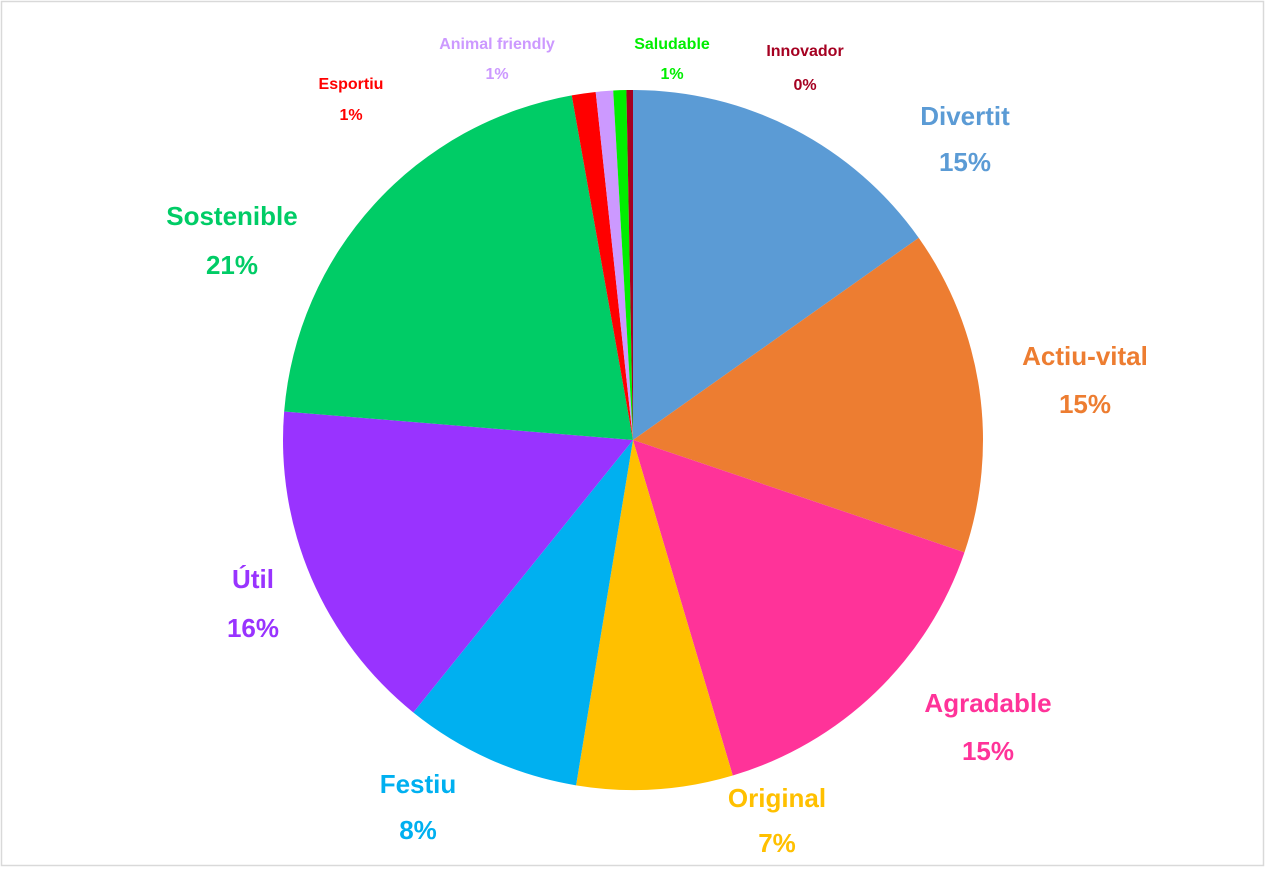  What do you see at coordinates (232, 265) in the screenshot?
I see `slice-value-label: 21%` at bounding box center [232, 265].